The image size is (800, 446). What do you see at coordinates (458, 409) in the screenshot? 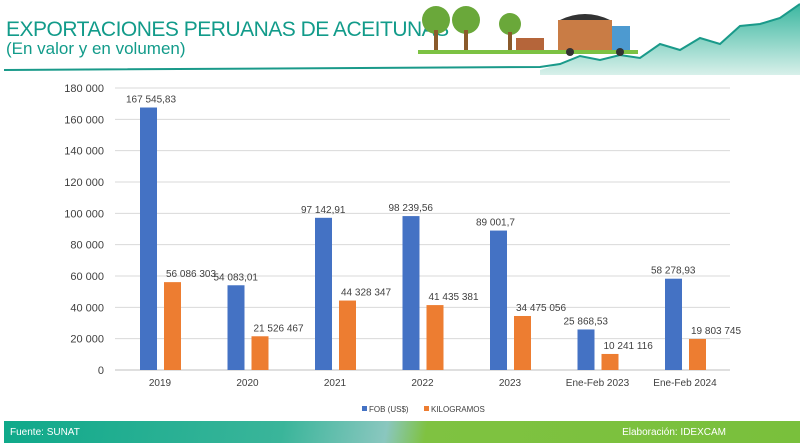
I see `legend-label: KILOGRAMOS` at bounding box center [458, 409].